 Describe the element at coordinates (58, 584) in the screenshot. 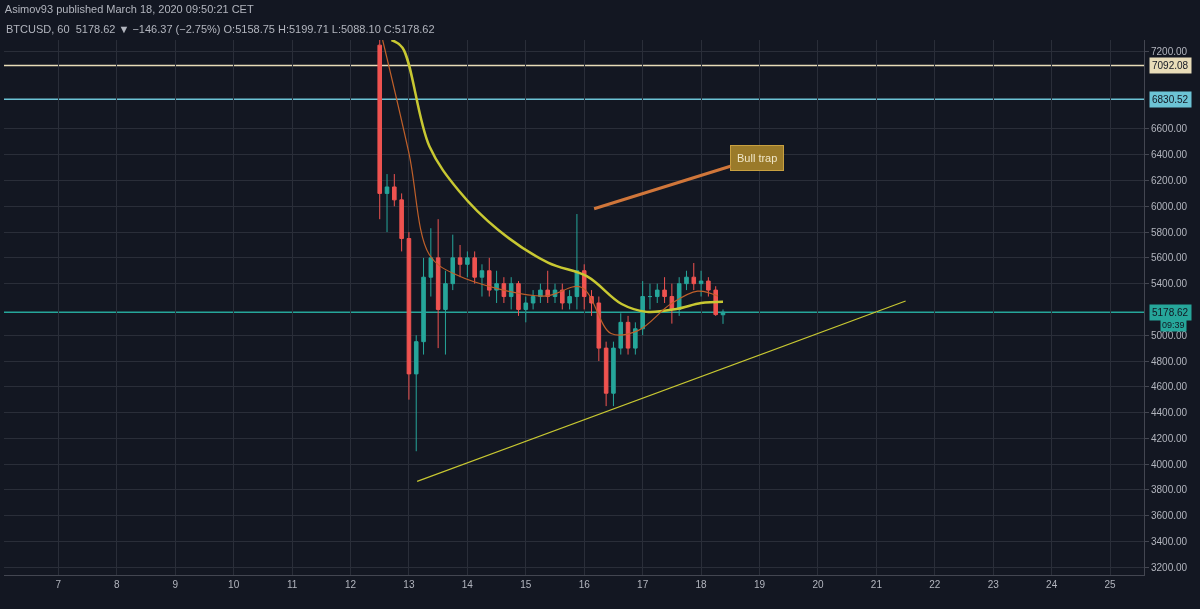

I see `x-tick-label: 7` at that location.